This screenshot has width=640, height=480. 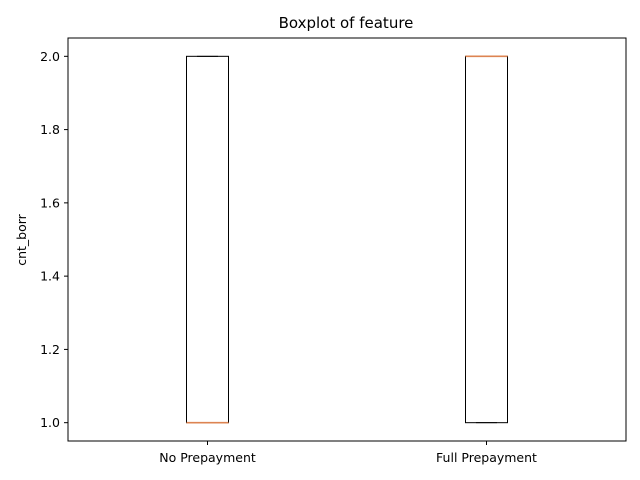 I want to click on chart-title: Boxplot of feature, so click(x=346, y=23).